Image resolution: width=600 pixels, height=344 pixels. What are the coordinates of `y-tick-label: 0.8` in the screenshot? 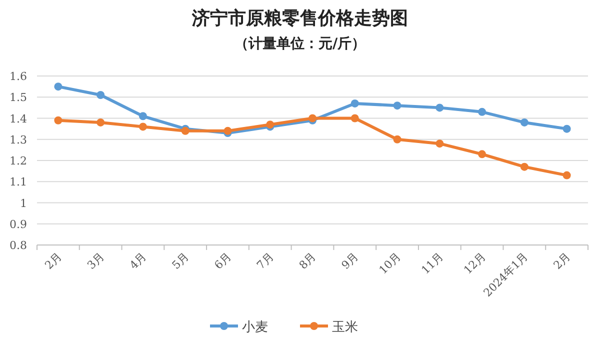 It's located at (18, 245).